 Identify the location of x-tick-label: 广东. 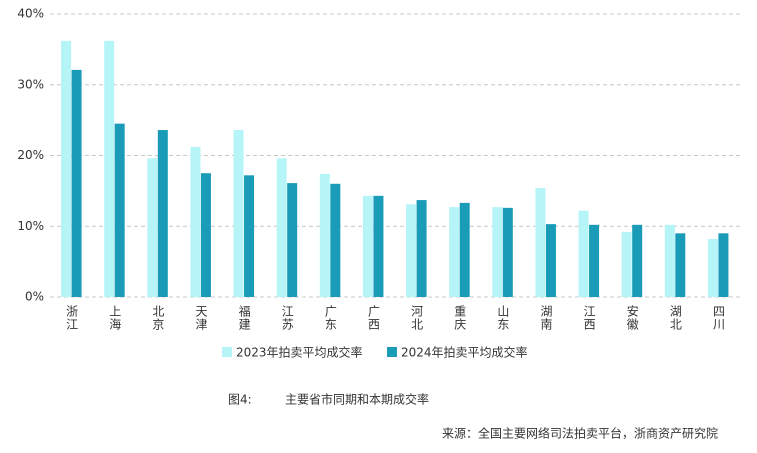
(330, 318).